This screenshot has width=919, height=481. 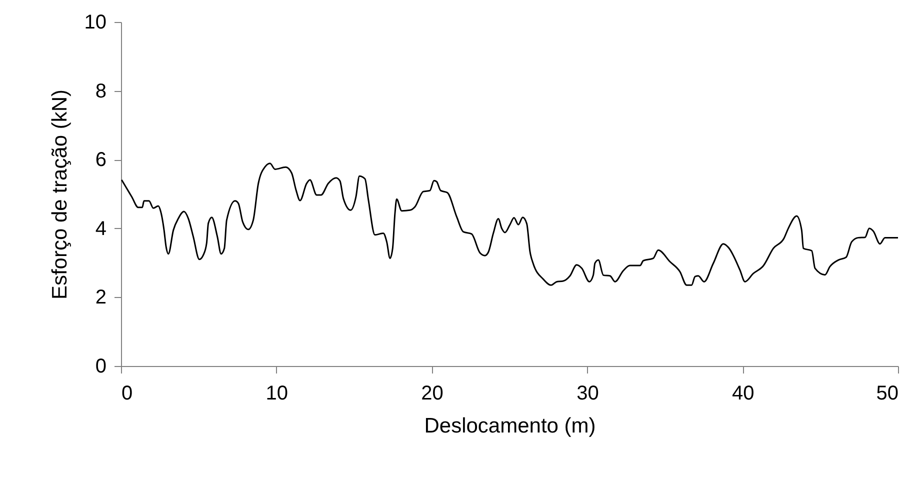 What do you see at coordinates (587, 393) in the screenshot?
I see `x-tick-label: 30` at bounding box center [587, 393].